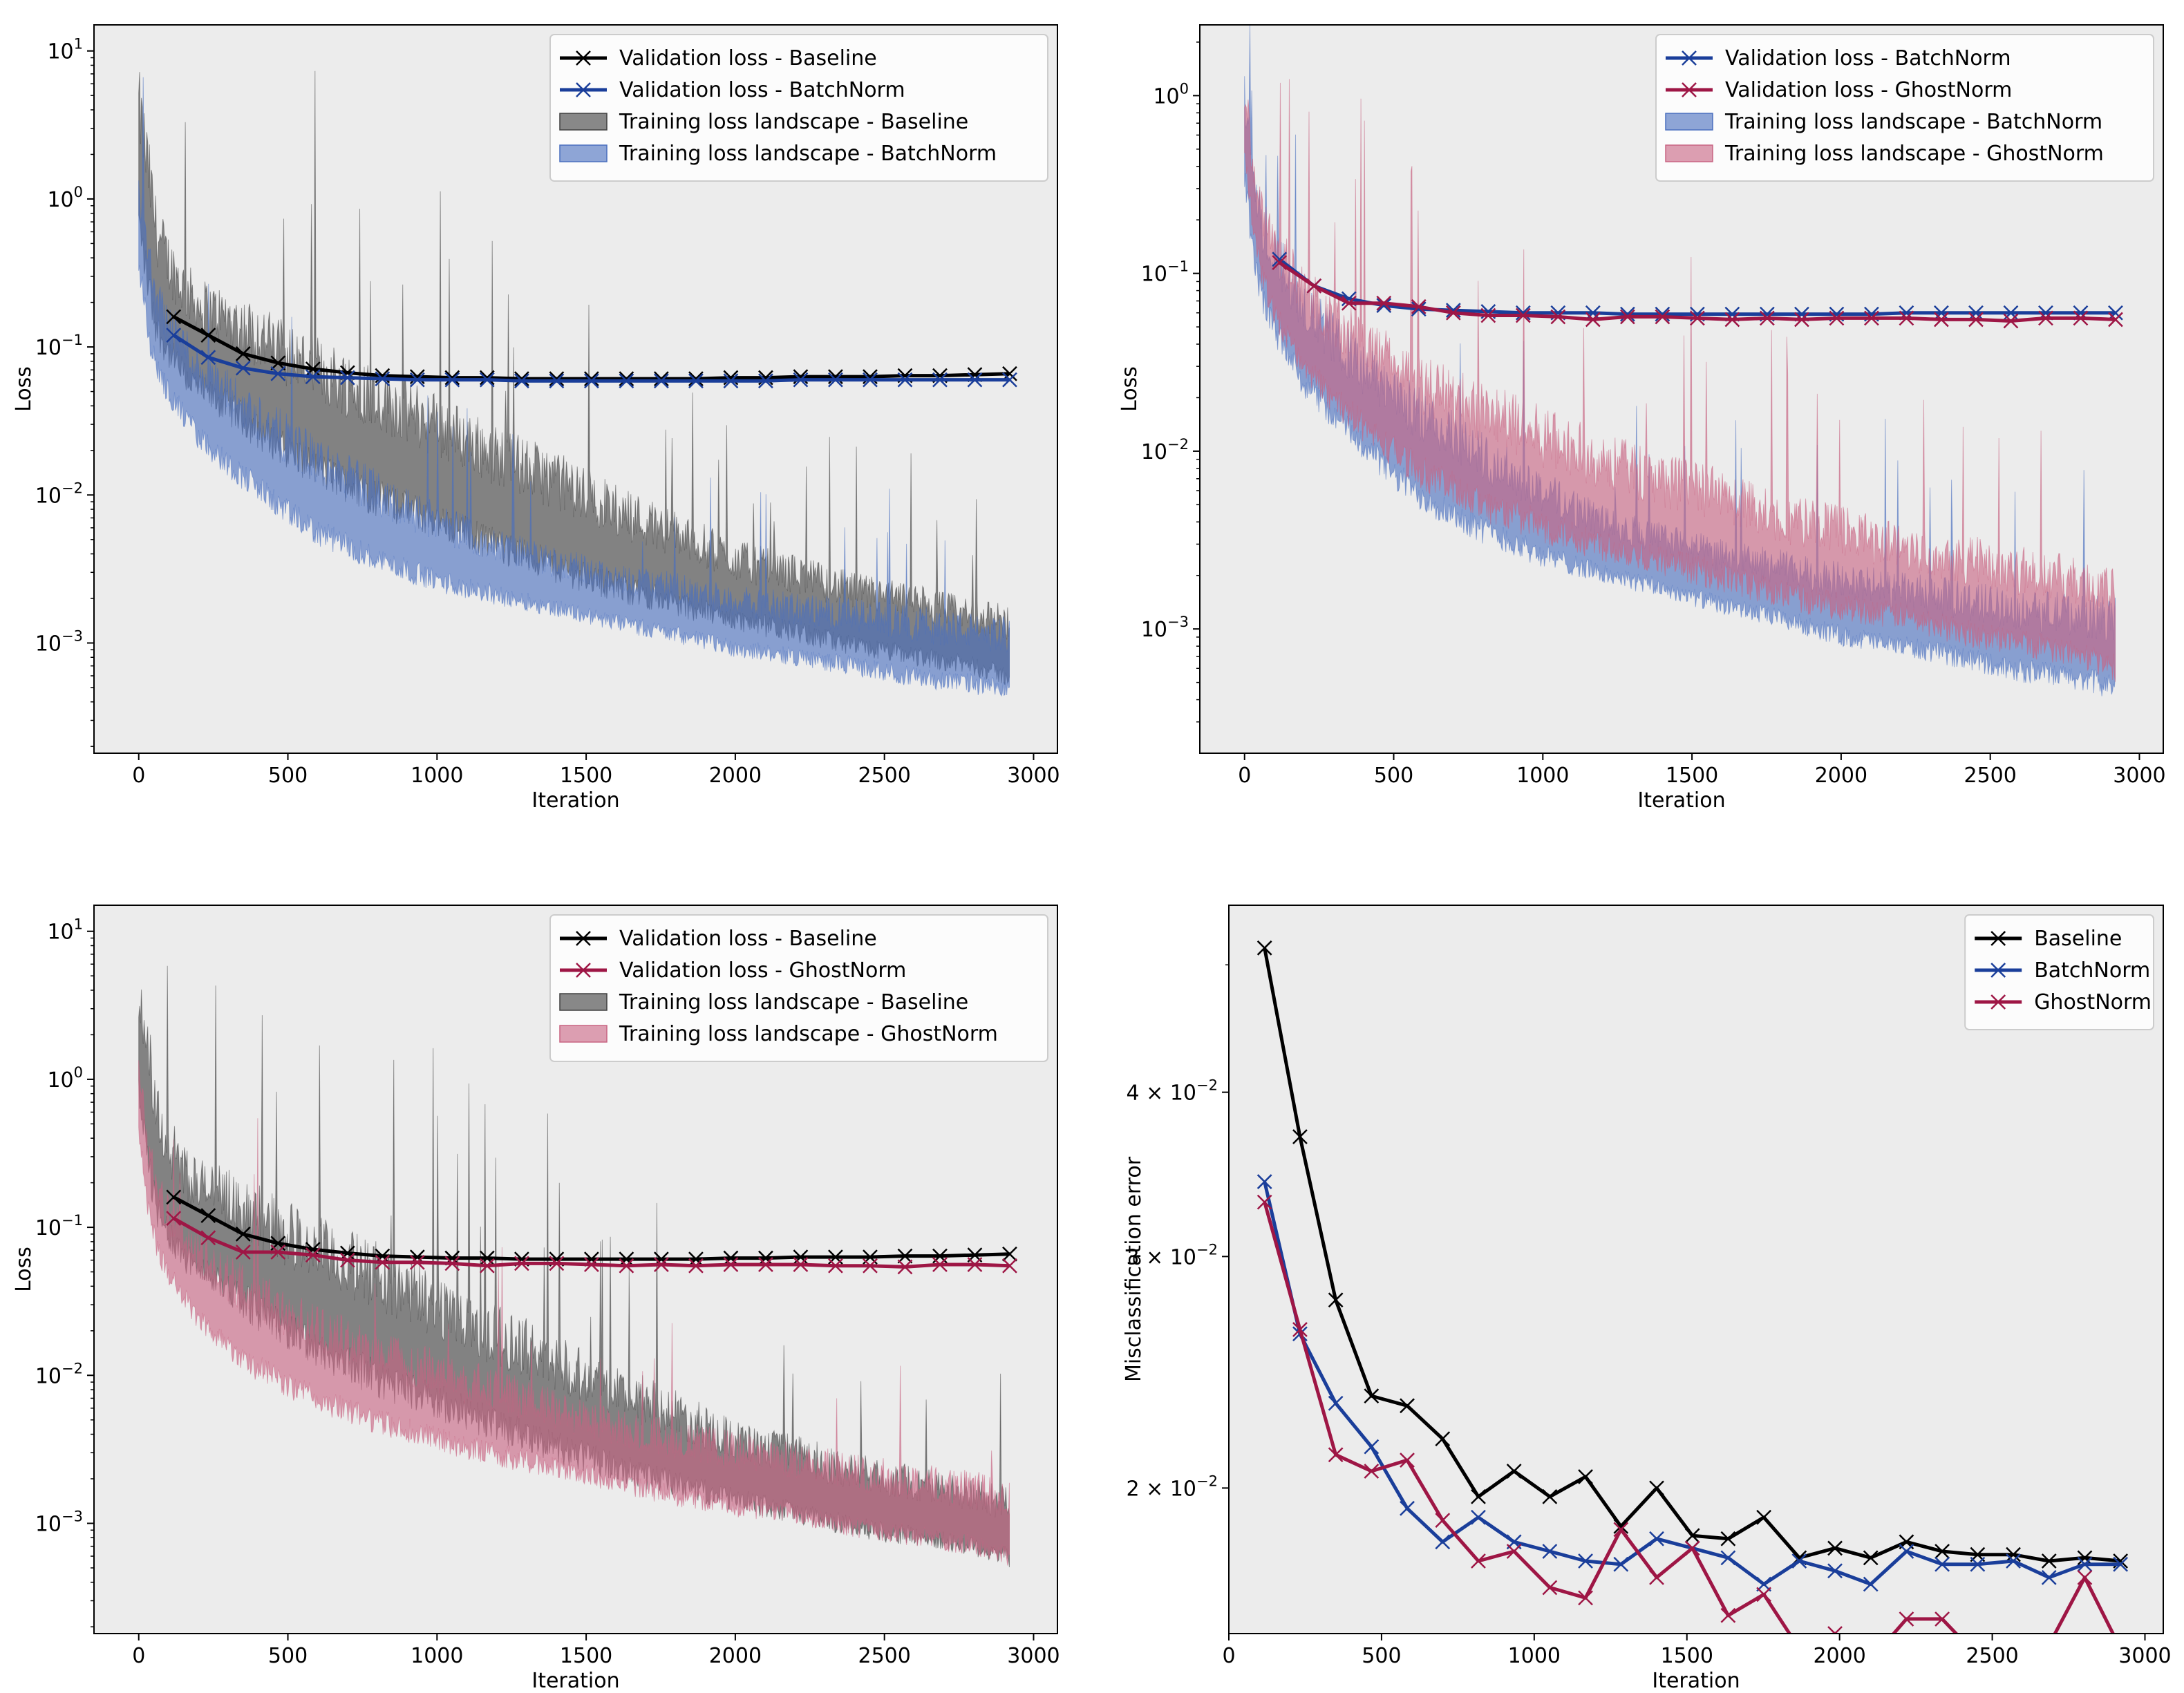 The height and width of the screenshot is (1693, 2184). Describe the element at coordinates (1130, 389) in the screenshot. I see `y-axis-label: Loss` at that location.